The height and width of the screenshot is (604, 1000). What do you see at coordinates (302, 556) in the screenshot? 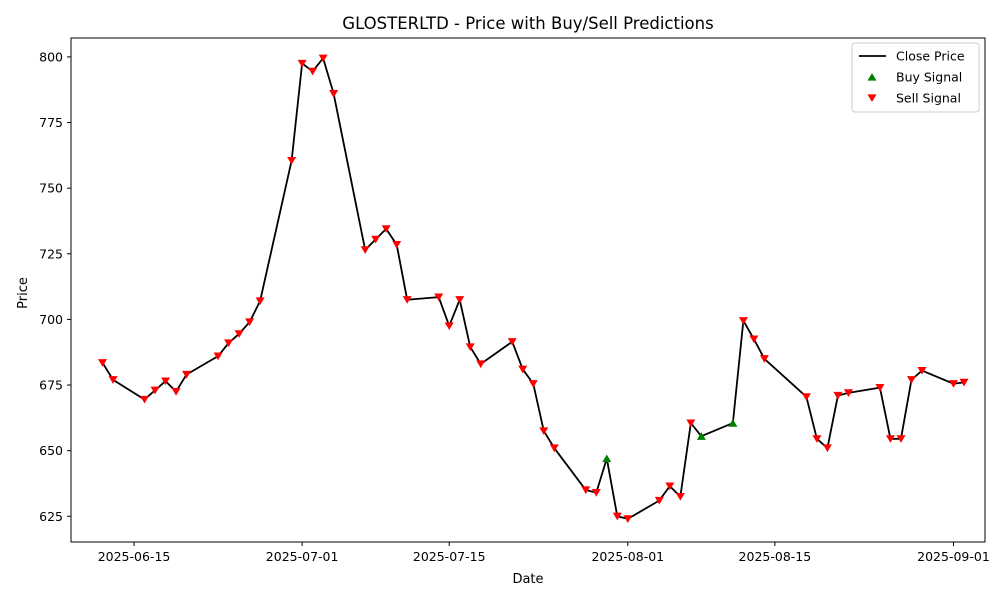
I see `x-tick-label: 2025-07-01` at bounding box center [302, 556].